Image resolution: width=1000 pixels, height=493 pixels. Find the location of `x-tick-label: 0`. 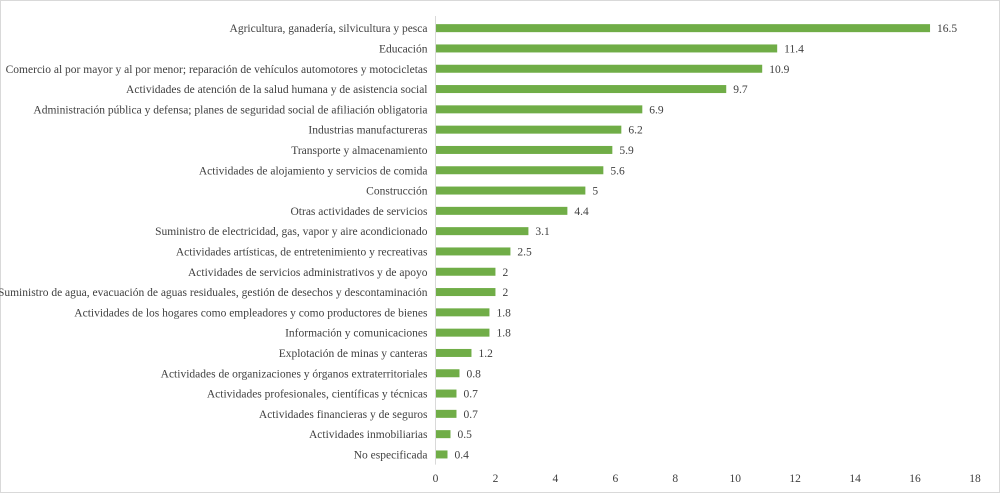

x-tick-label: 0 is located at coordinates (436, 479).